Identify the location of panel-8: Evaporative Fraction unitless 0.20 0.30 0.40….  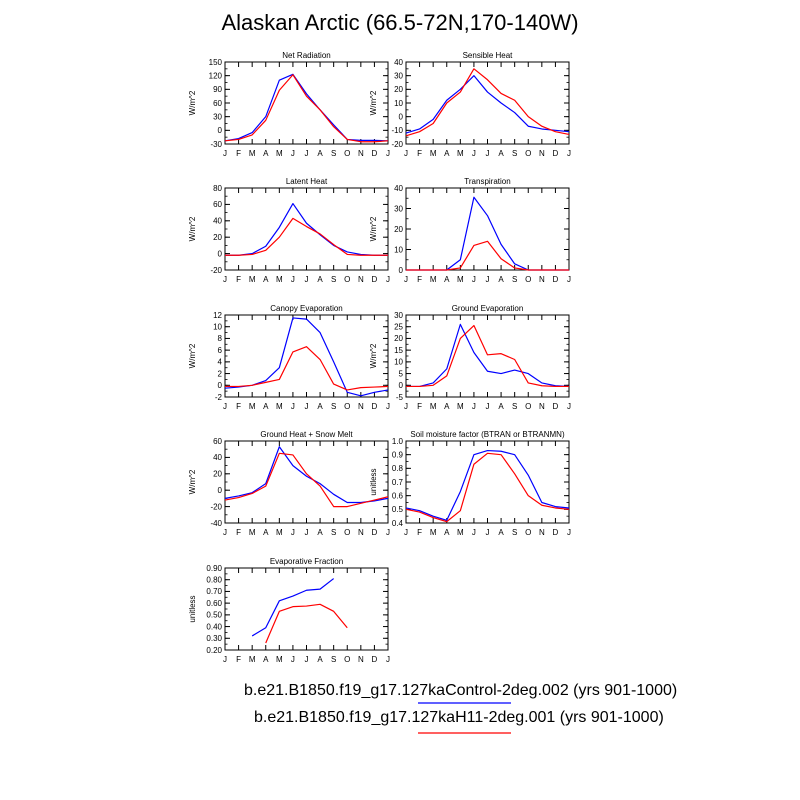
(289, 610).